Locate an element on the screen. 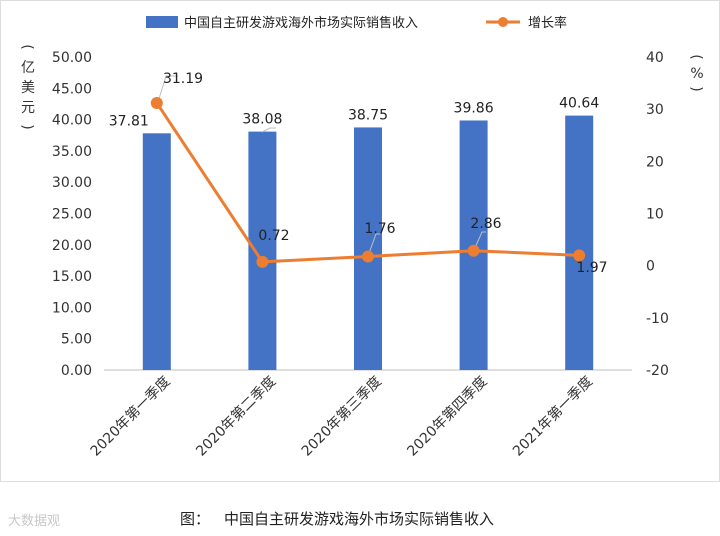 The height and width of the screenshot is (536, 720). watermark-text: 大数据观 is located at coordinates (34, 521).